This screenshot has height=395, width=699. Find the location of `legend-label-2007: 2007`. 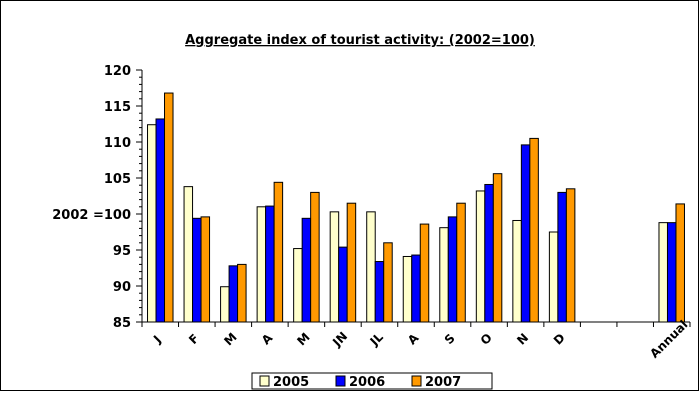

legend-label-2007: 2007 is located at coordinates (443, 382).